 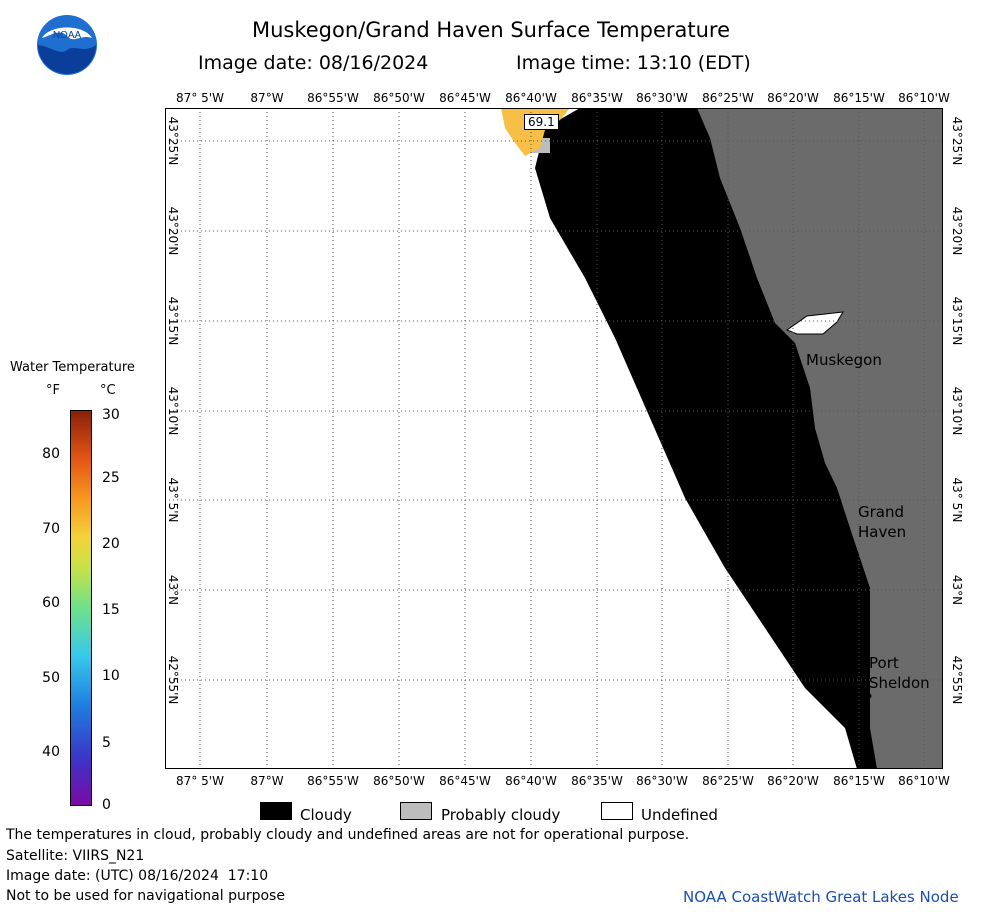 What do you see at coordinates (67, 35) in the screenshot?
I see `noaa-logo-text: NOAA` at bounding box center [67, 35].